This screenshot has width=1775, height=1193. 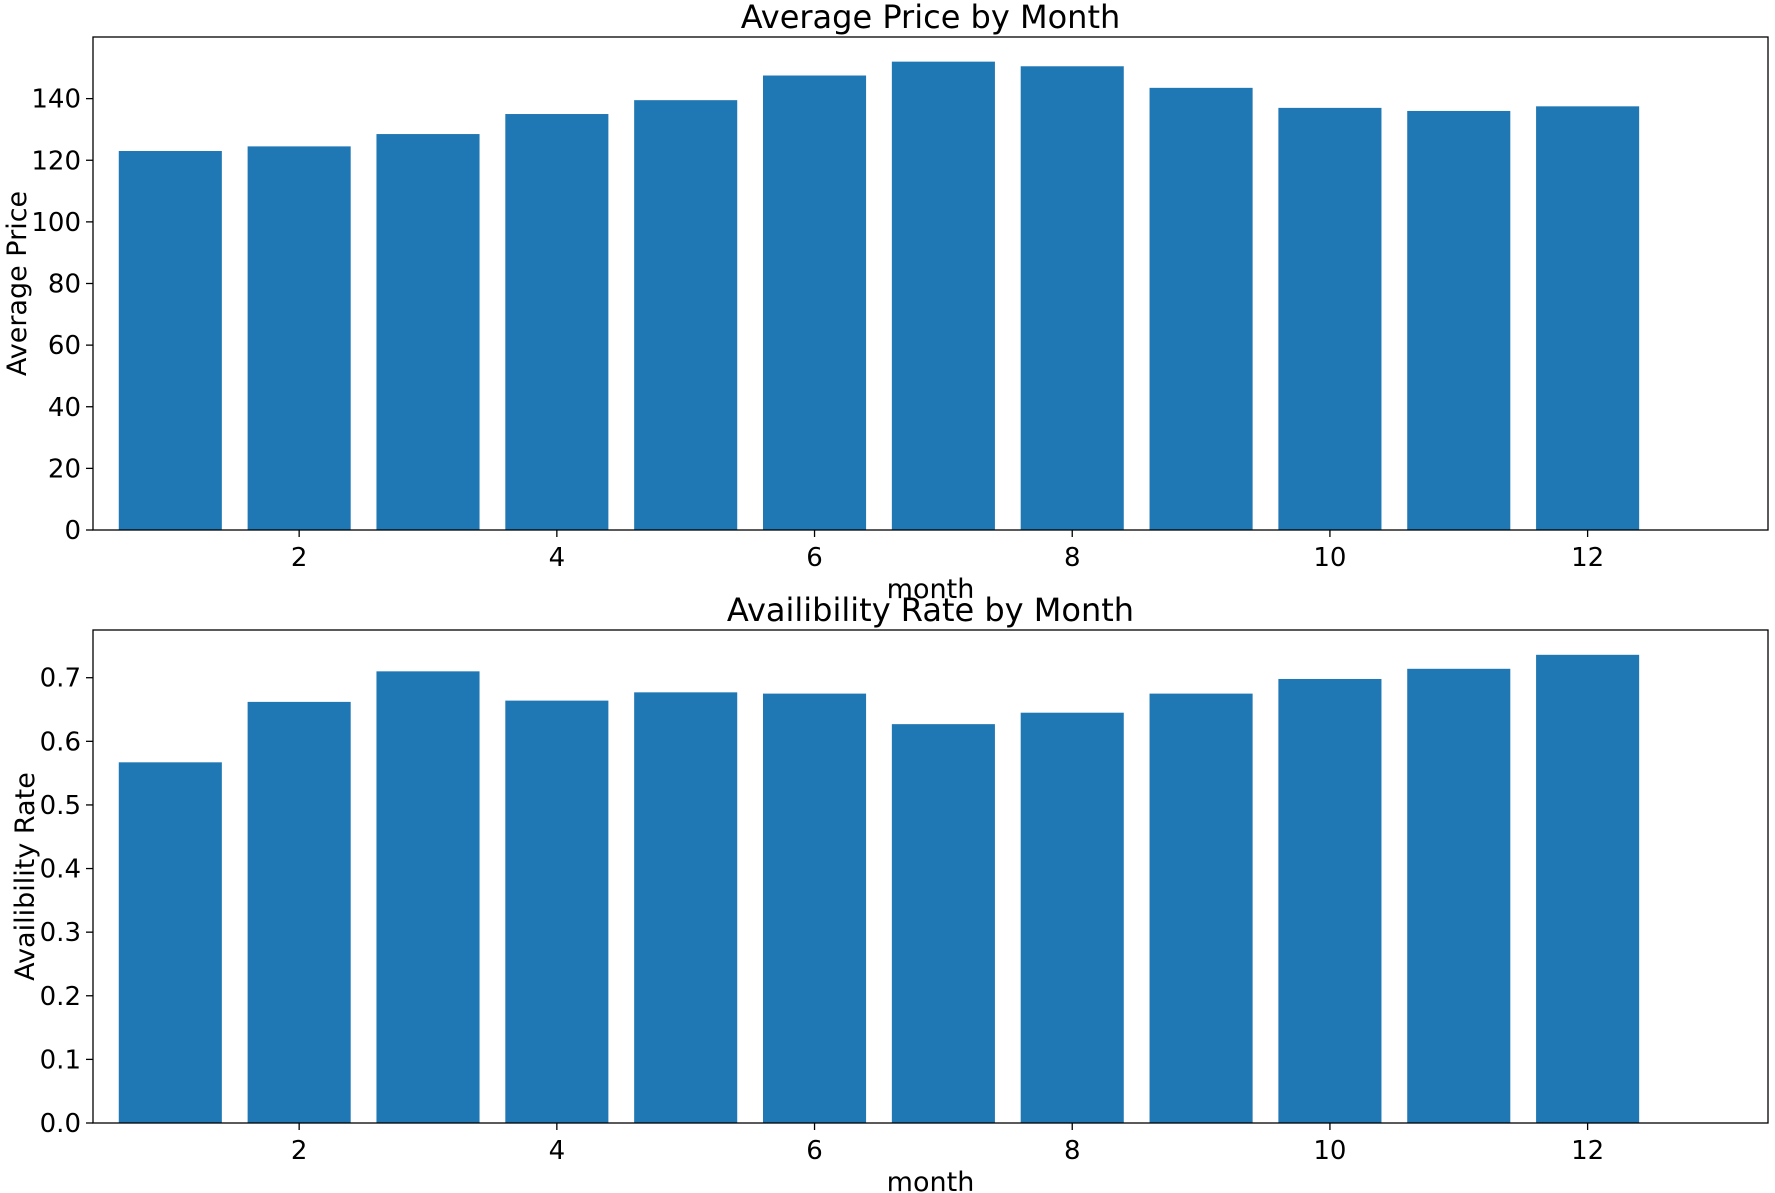 What do you see at coordinates (299, 1151) in the screenshot?
I see `availability-xtick-label: 2` at bounding box center [299, 1151].